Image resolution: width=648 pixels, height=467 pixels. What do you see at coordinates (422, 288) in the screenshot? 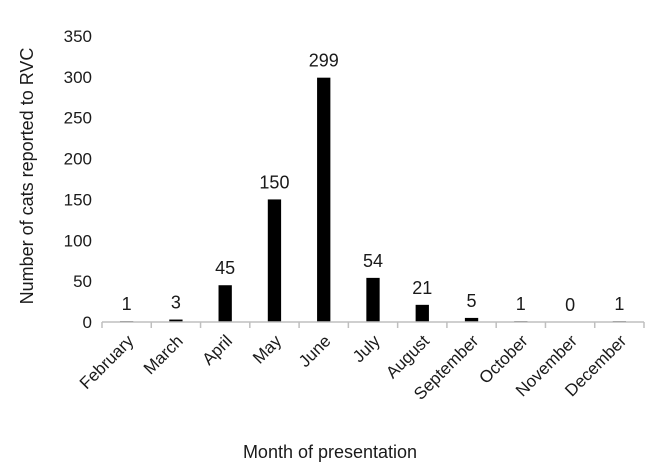
I see `data-label: 21` at bounding box center [422, 288].